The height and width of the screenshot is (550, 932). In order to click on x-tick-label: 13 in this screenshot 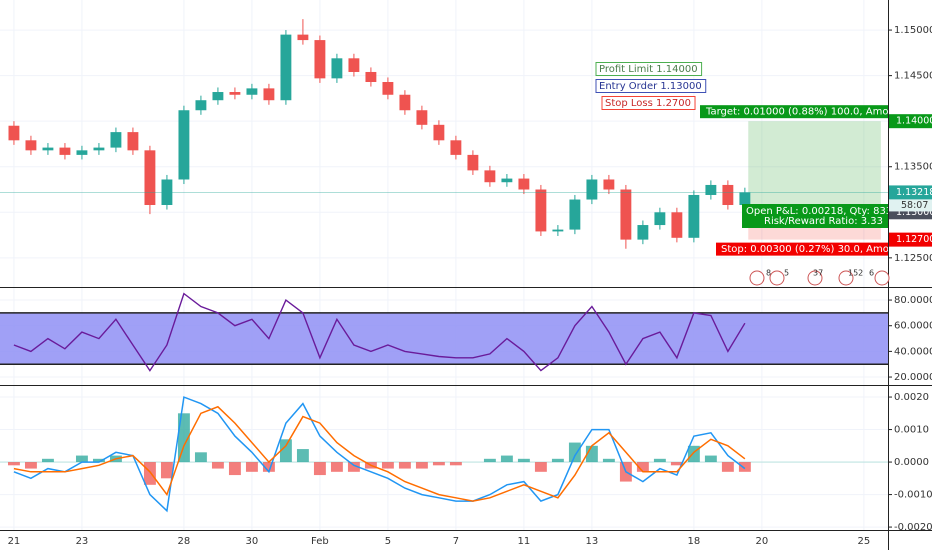, I will do `click(592, 541)`.